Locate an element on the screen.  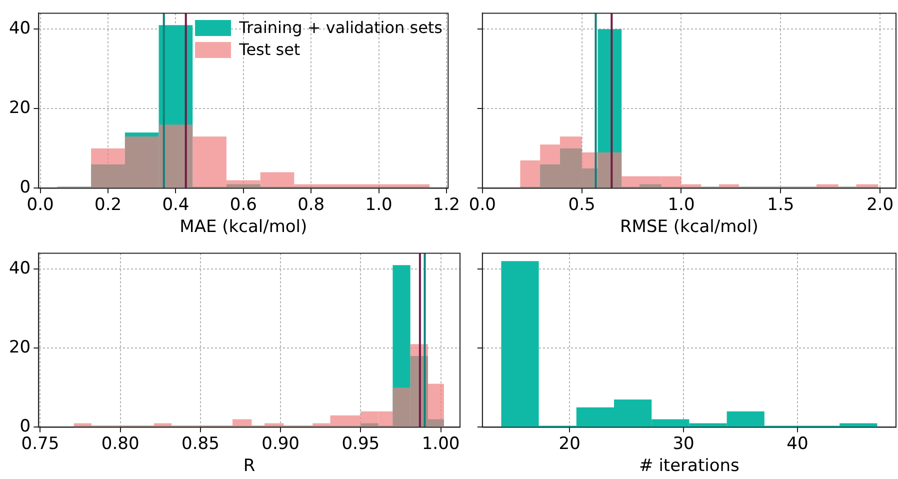
x-tick-label: 0.8 is located at coordinates (311, 204).